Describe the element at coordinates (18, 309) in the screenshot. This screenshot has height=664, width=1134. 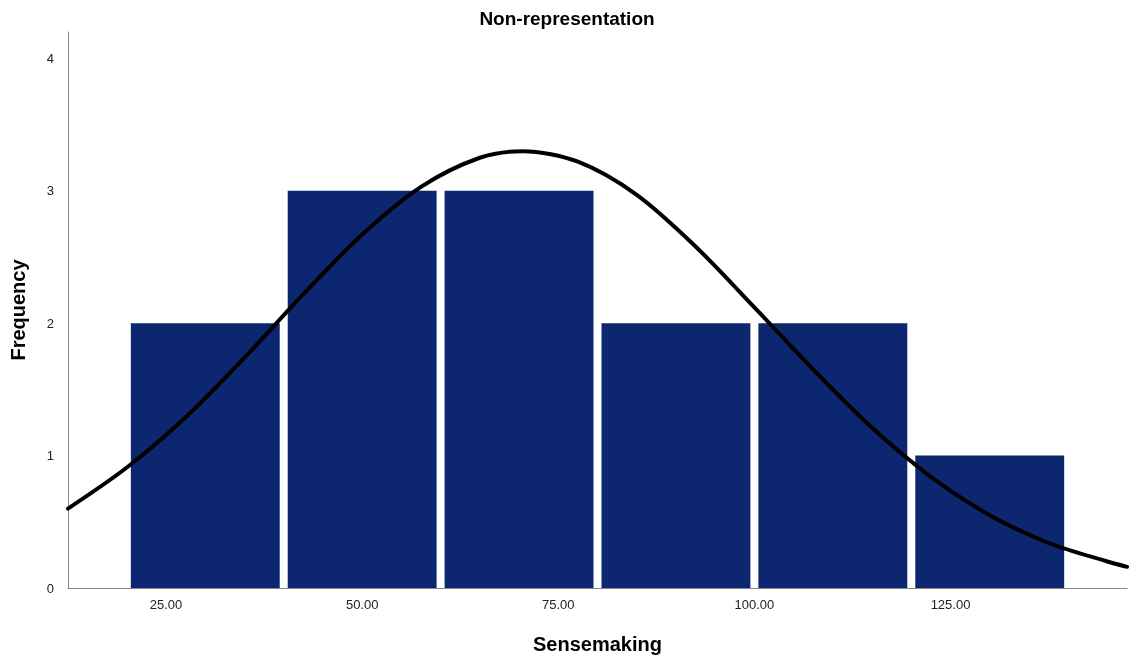
I see `y-axis-title: Frequency` at that location.